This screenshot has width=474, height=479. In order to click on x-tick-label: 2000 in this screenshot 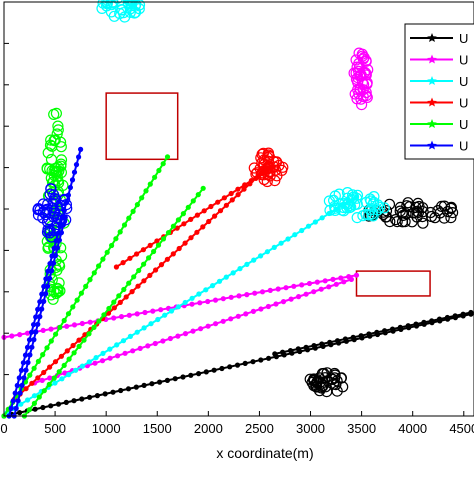, I will do `click(208, 428)`.